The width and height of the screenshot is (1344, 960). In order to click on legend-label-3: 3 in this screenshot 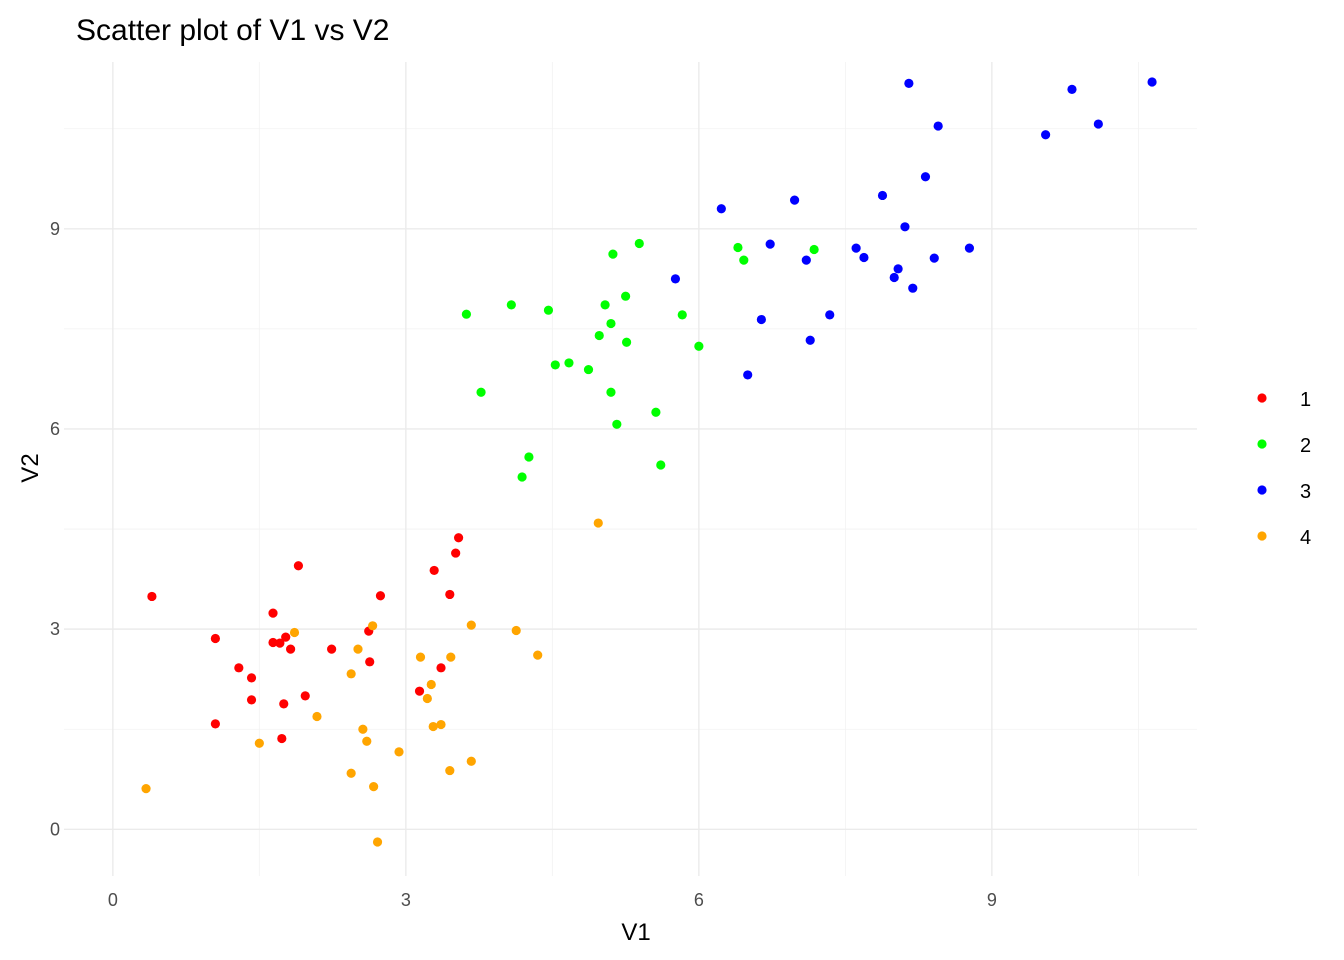, I will do `click(1305, 492)`.